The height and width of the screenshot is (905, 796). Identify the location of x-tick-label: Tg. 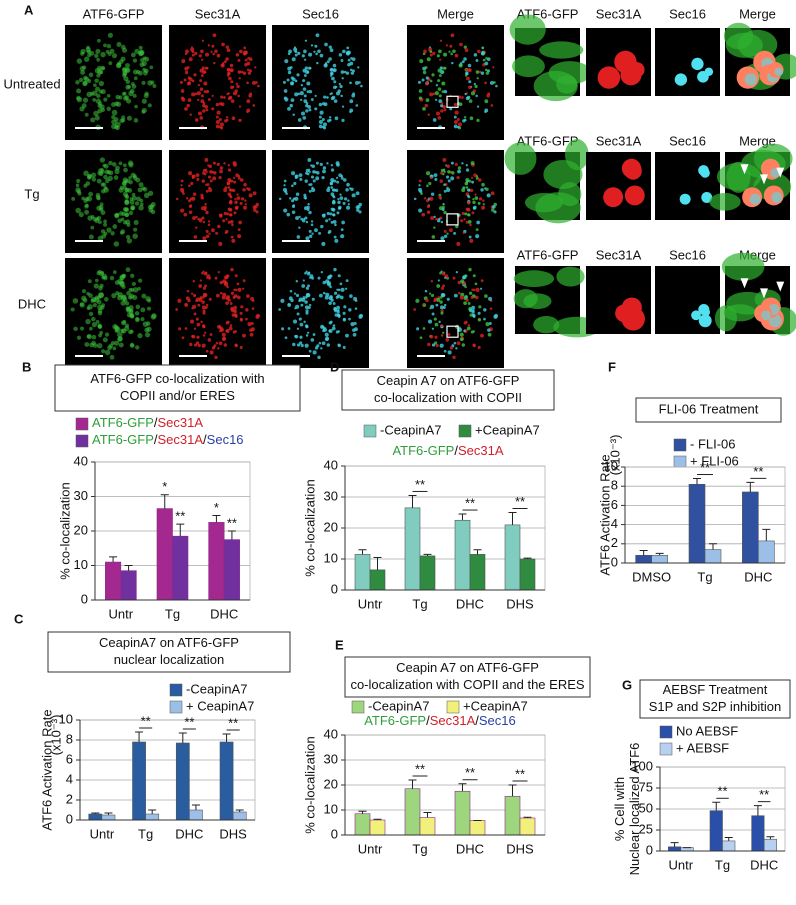
(419, 603).